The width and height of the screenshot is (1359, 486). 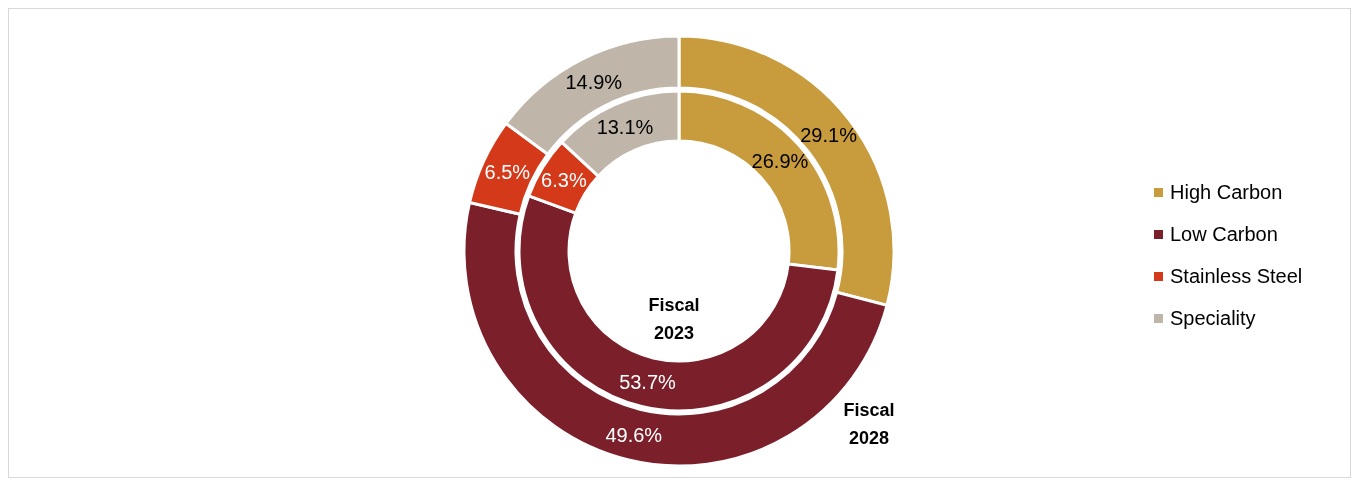 What do you see at coordinates (634, 434) in the screenshot?
I see `data-label: 49.6%` at bounding box center [634, 434].